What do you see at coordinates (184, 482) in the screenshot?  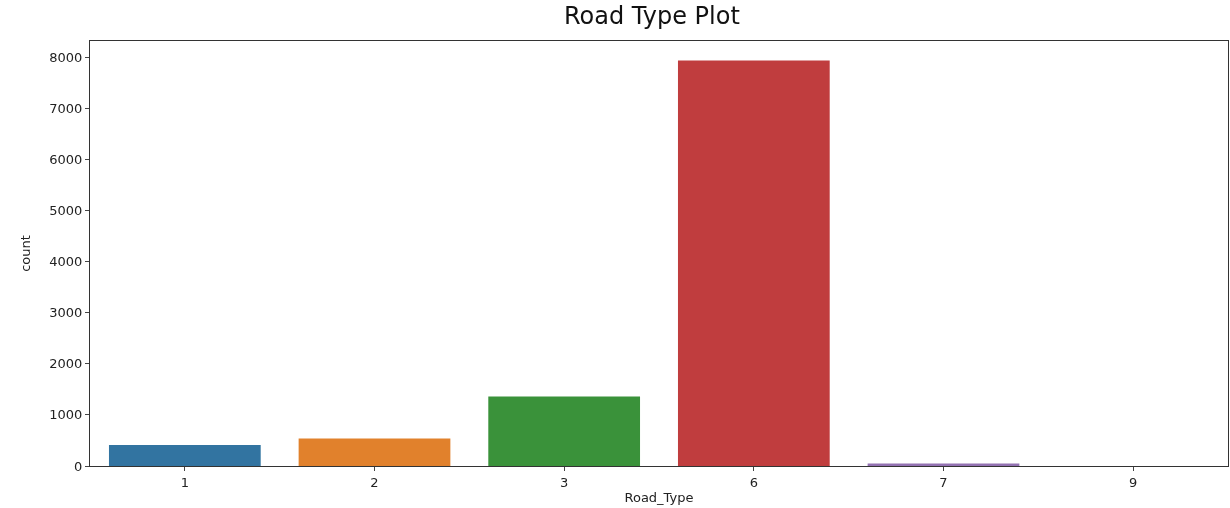 I see `x-tick-label: 1` at bounding box center [184, 482].